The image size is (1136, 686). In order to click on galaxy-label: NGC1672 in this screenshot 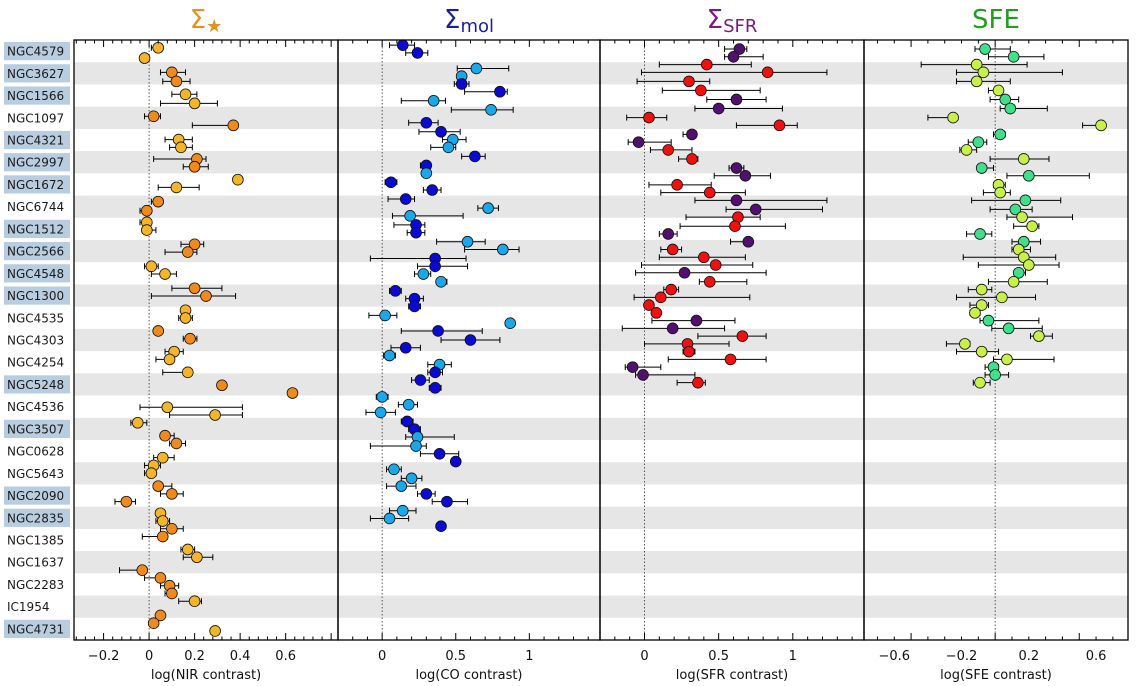, I will do `click(35, 185)`.